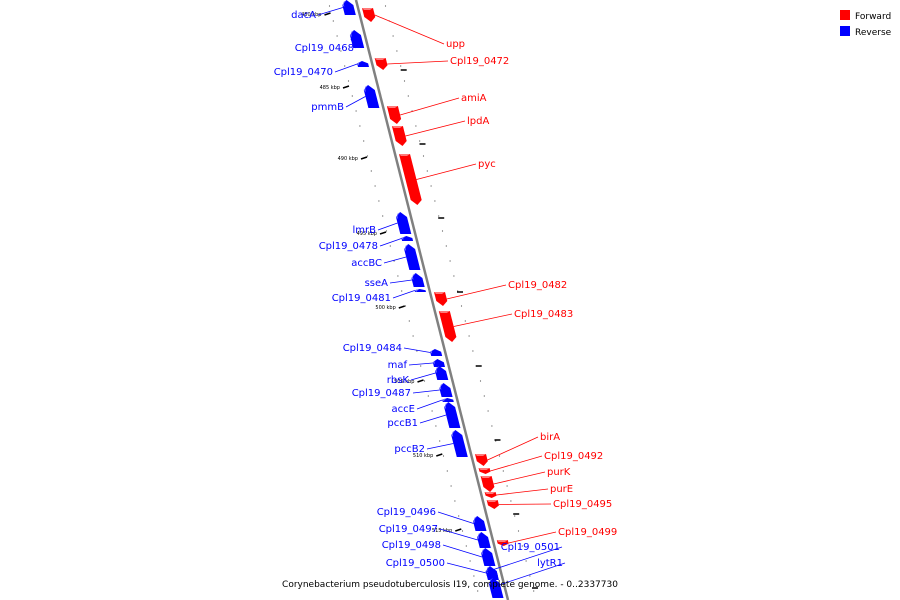  What do you see at coordinates (371, 96) in the screenshot?
I see `gene-feature-pmmB` at bounding box center [371, 96].